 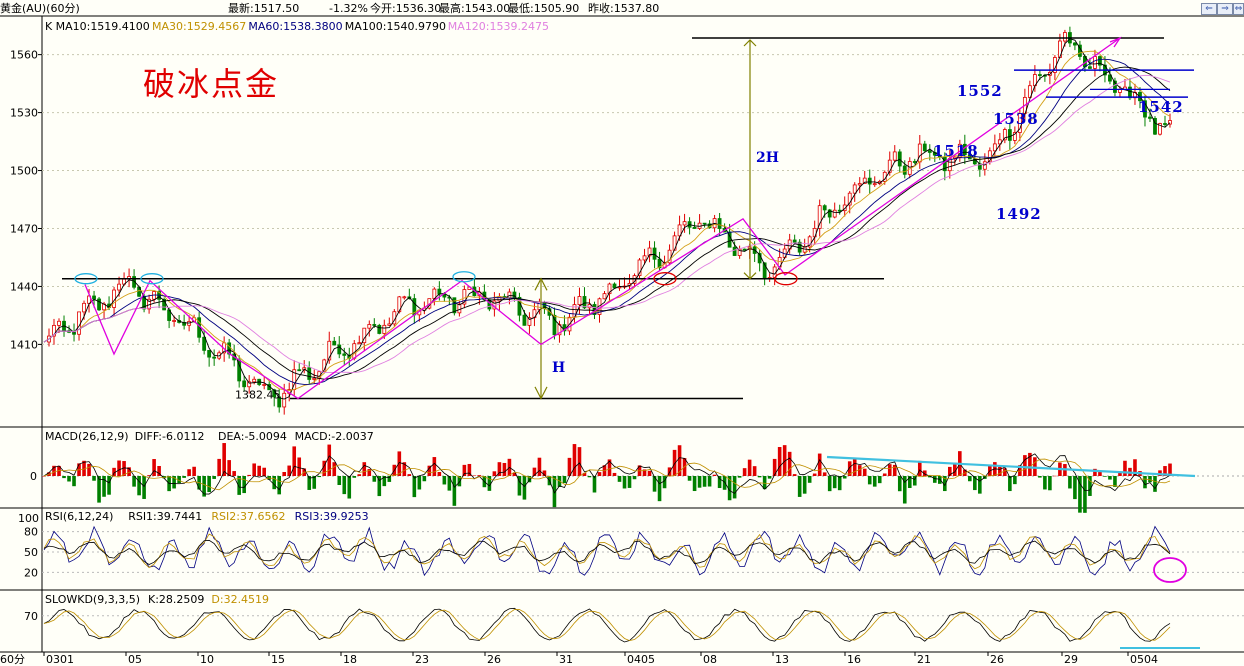 I want to click on x-tick-label: 08, so click(x=710, y=659).